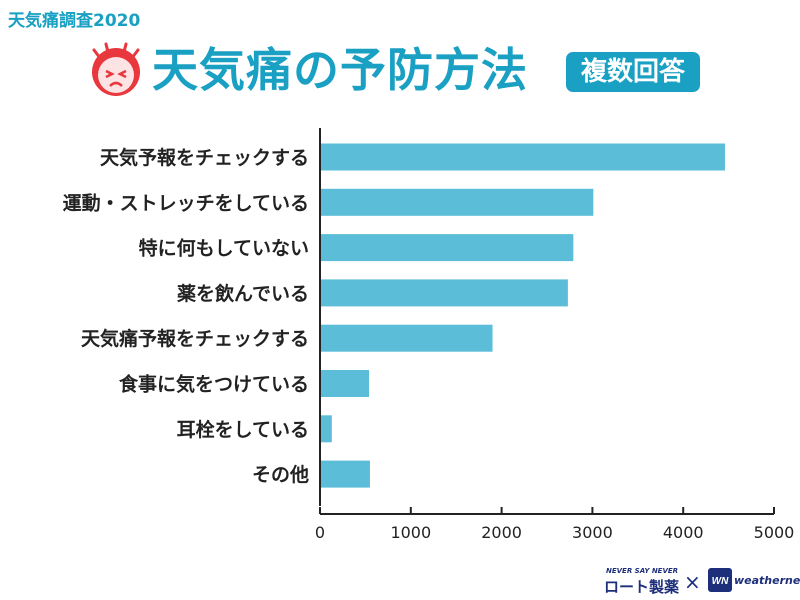 The height and width of the screenshot is (600, 800). What do you see at coordinates (642, 571) in the screenshot?
I see `rohto-tagline: NEVER SAY NEVER` at bounding box center [642, 571].